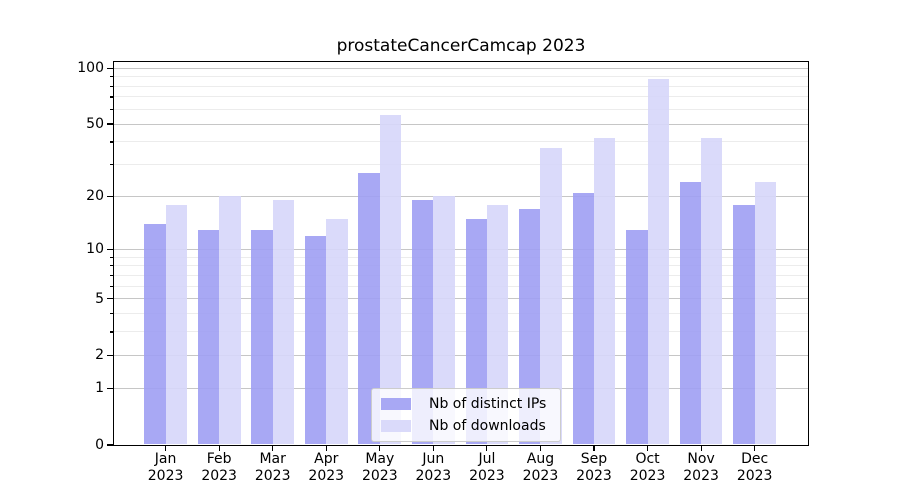 The width and height of the screenshot is (900, 500). I want to click on x-tick-label: Oct 2023, so click(648, 468).